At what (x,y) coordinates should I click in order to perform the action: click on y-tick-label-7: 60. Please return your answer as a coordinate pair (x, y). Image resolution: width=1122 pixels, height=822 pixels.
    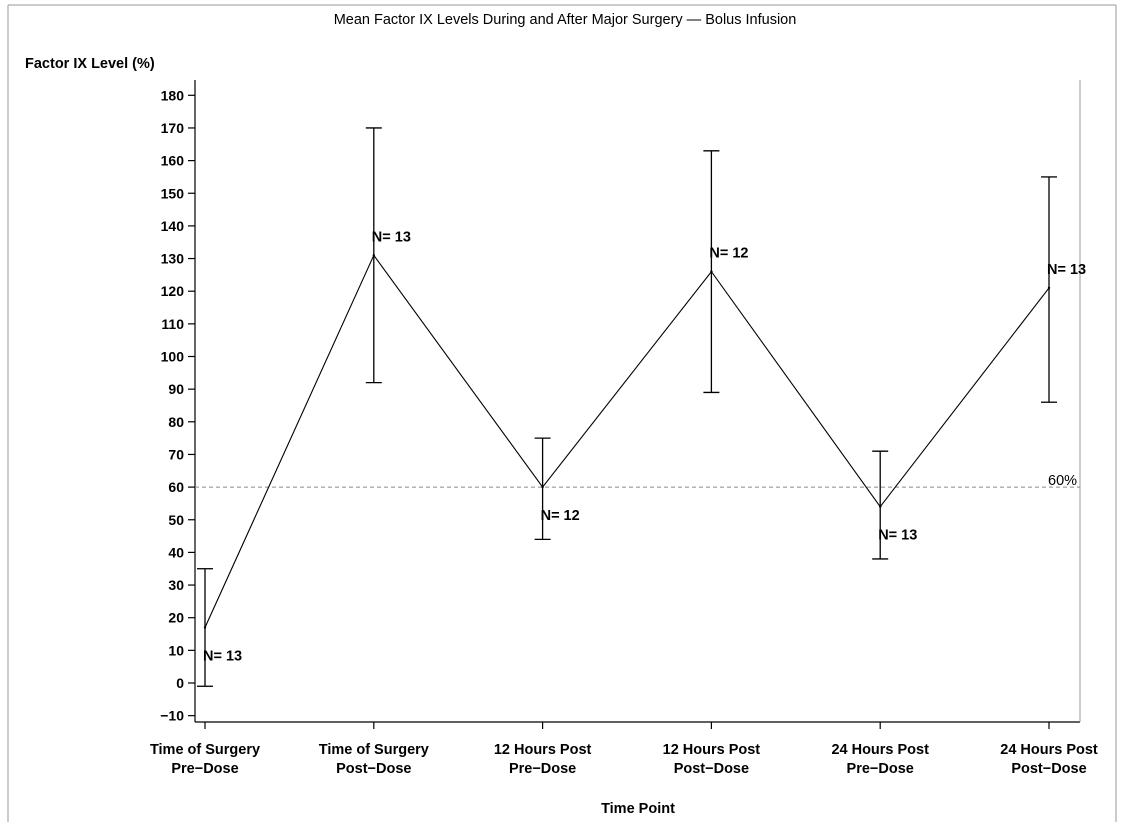
    Looking at the image, I should click on (176, 487).